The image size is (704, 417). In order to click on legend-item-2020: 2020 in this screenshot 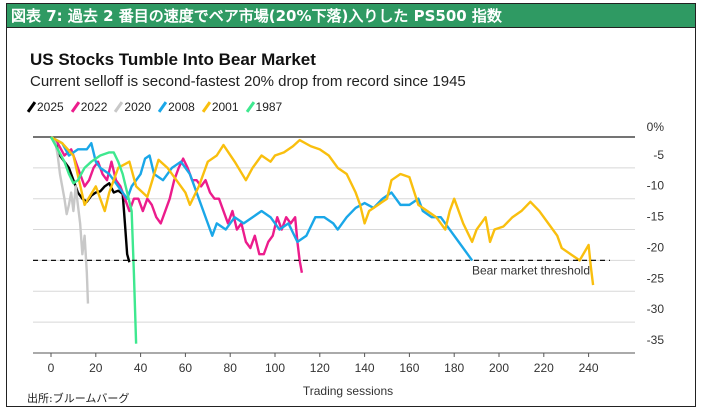, I will do `click(133, 107)`.